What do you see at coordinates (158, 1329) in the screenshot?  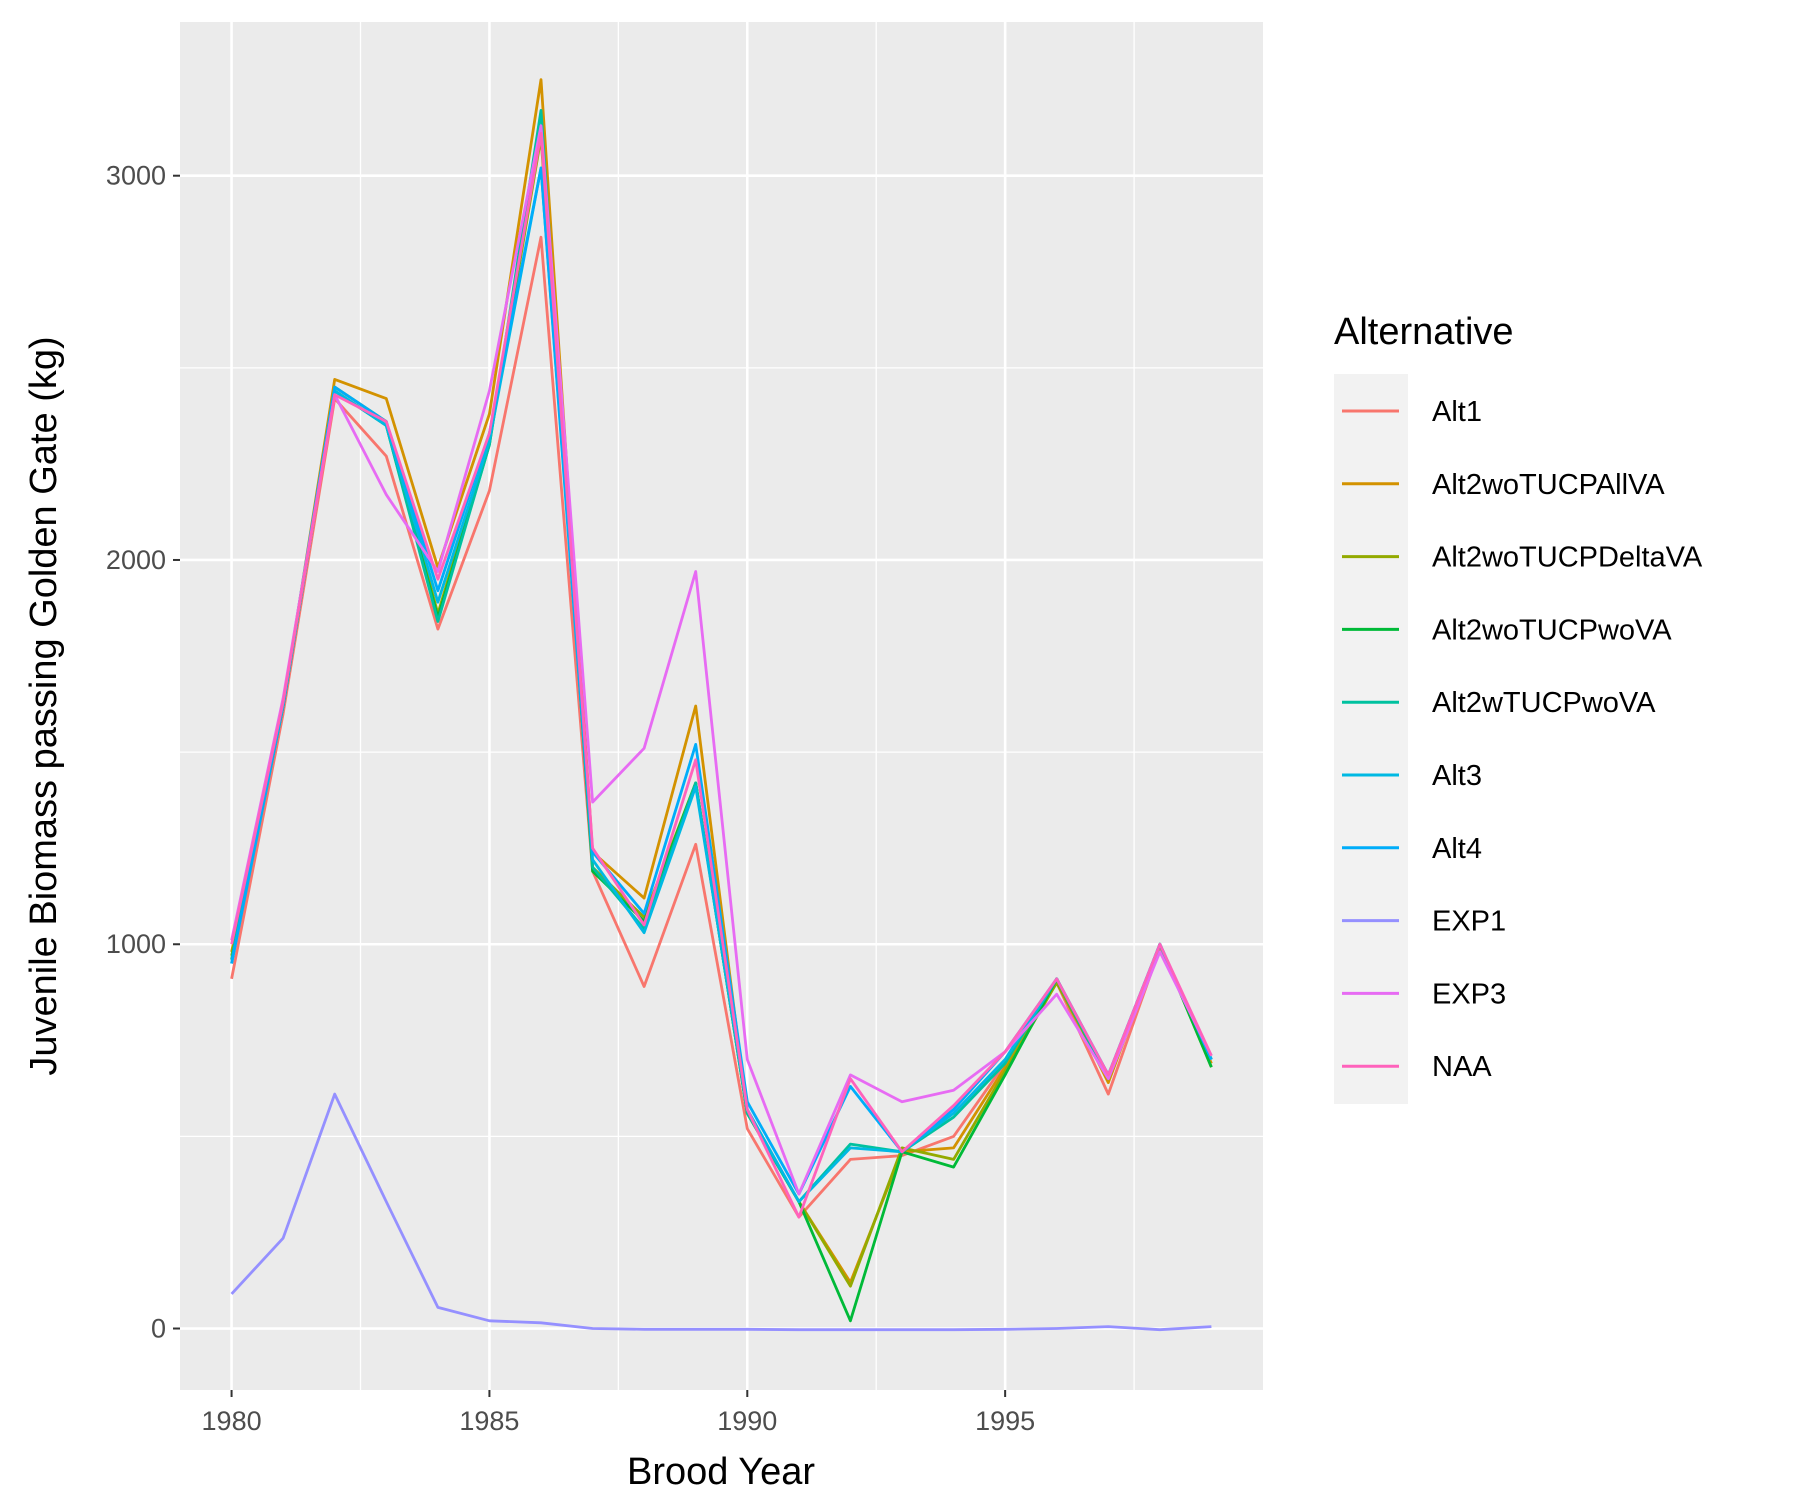 I see `y-tick-label: 0` at bounding box center [158, 1329].